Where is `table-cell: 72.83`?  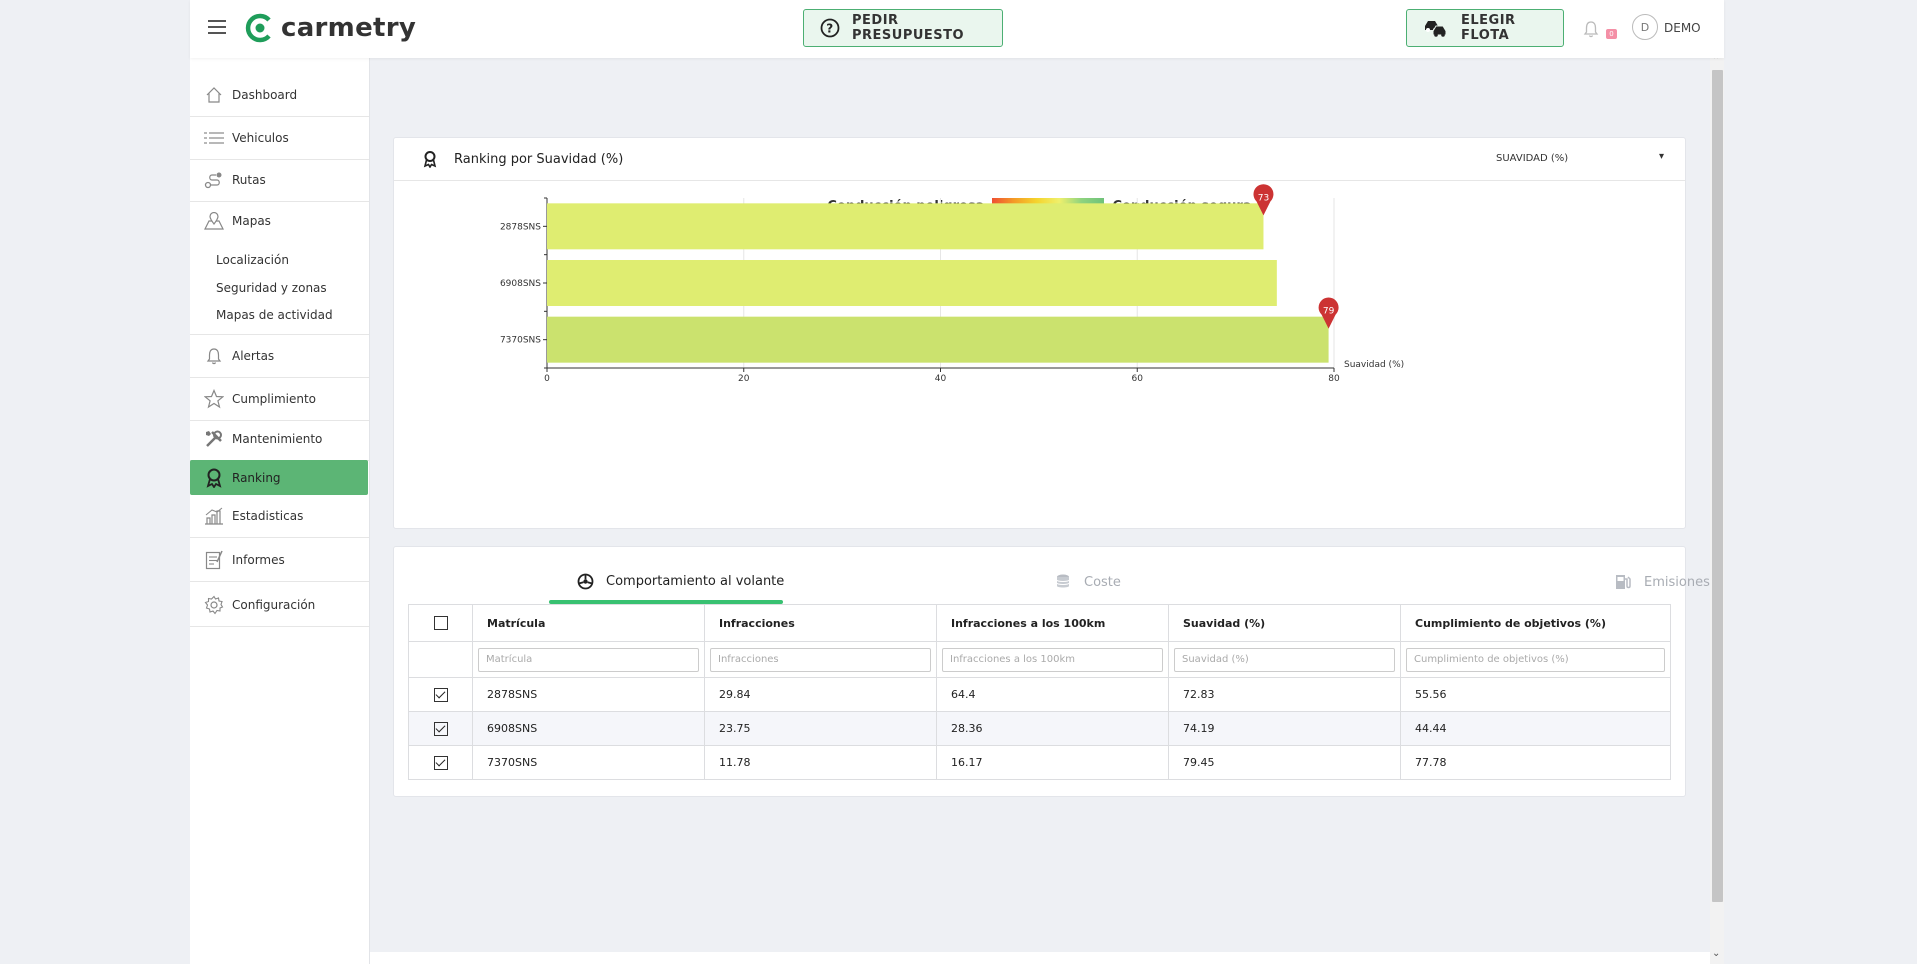 table-cell: 72.83 is located at coordinates (1284, 694).